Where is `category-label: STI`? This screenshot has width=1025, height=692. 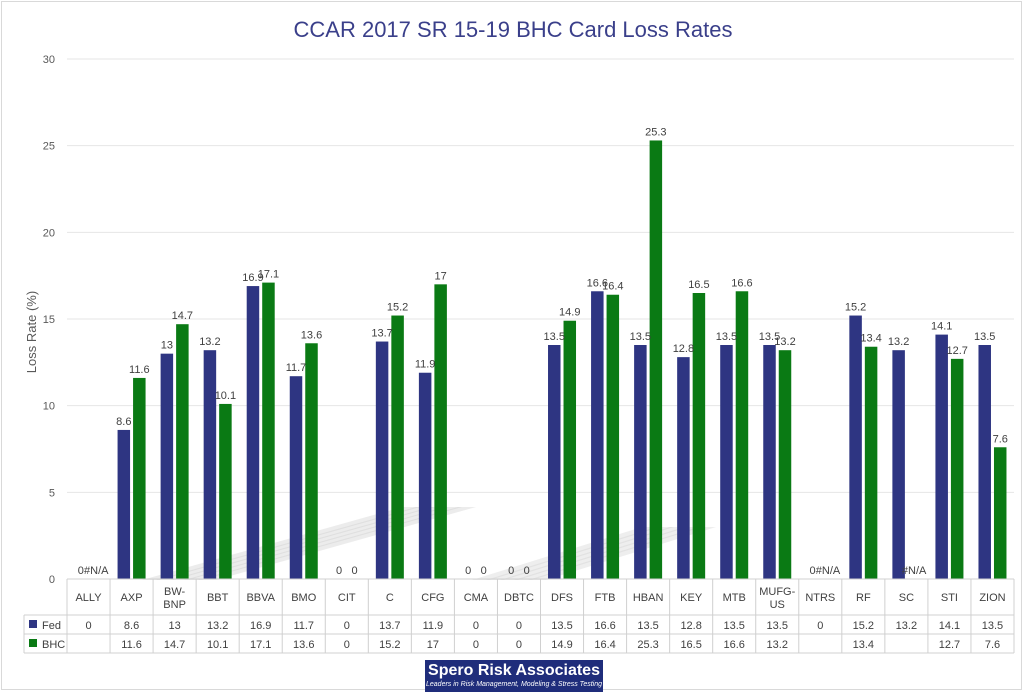 category-label: STI is located at coordinates (949, 598).